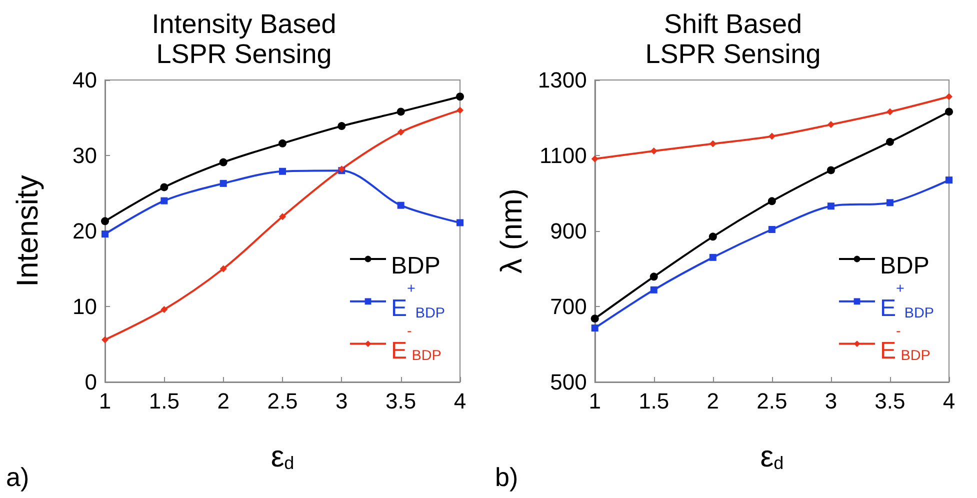 Image resolution: width=977 pixels, height=498 pixels. Describe the element at coordinates (18, 477) in the screenshot. I see `text: a)` at that location.